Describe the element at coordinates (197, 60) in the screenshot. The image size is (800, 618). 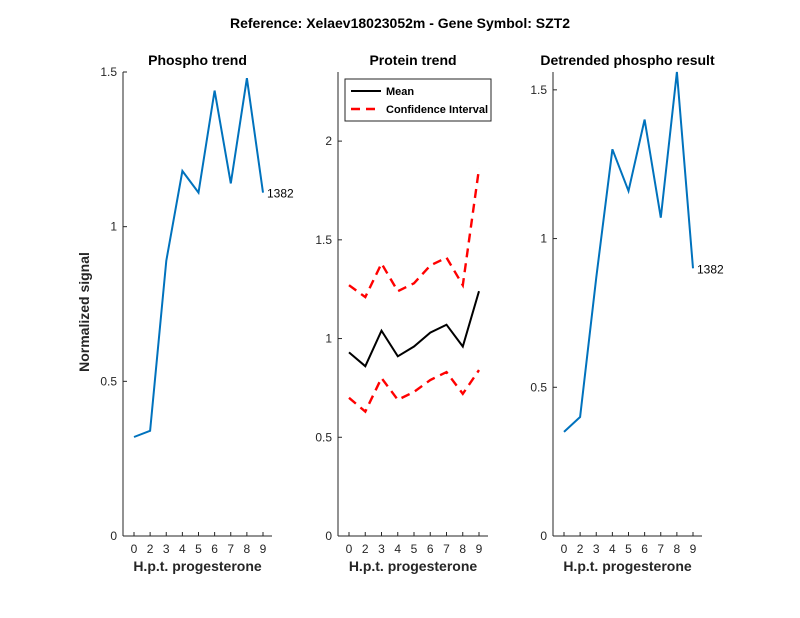
I see `axes-title: Phospho trend` at that location.